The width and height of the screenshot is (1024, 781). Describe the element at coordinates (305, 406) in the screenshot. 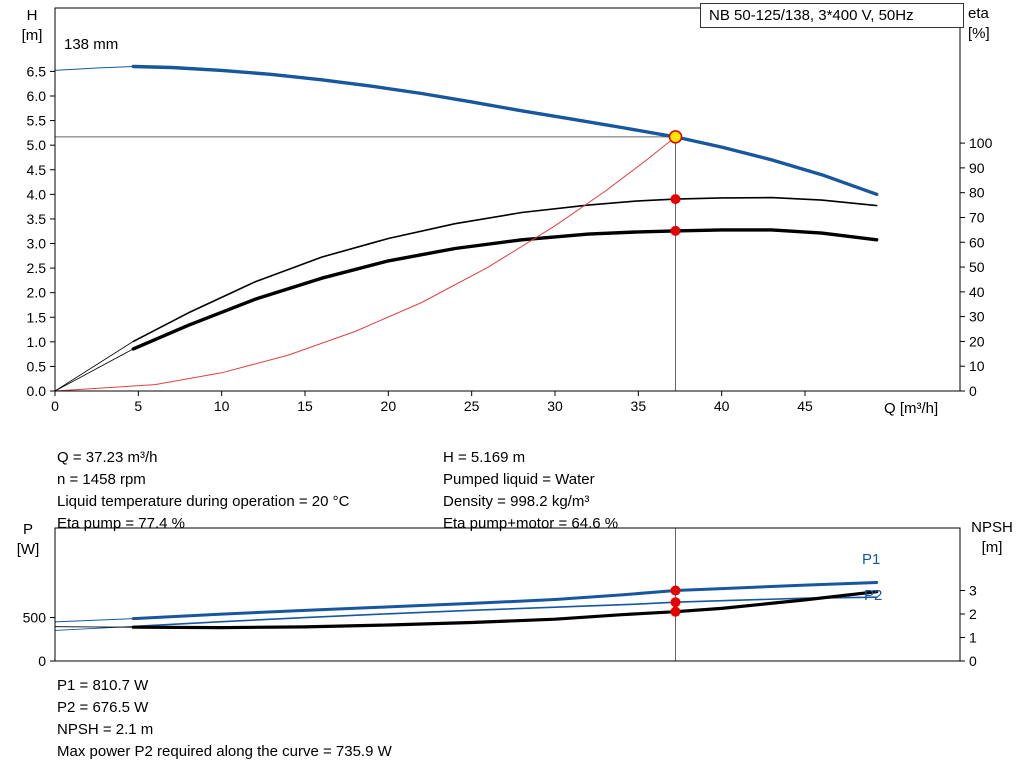

I see `x-tick-label: 15` at that location.